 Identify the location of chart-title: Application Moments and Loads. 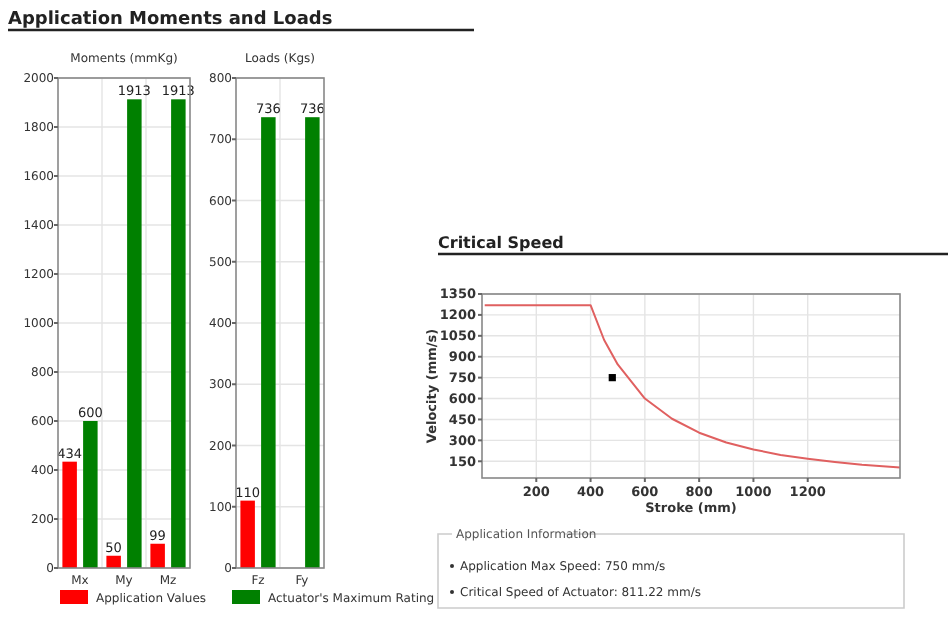
(170, 20).